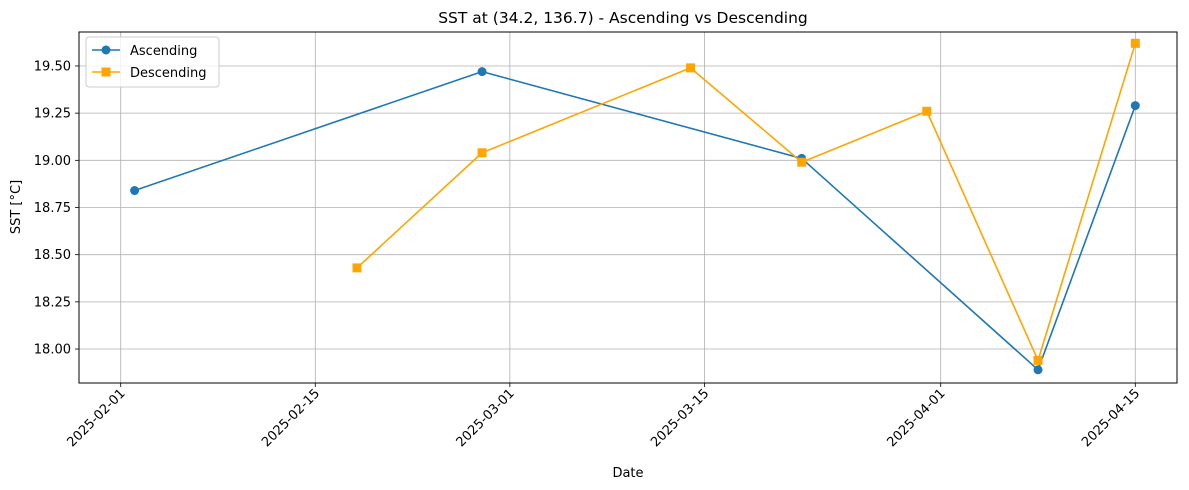 The width and height of the screenshot is (1189, 490). What do you see at coordinates (16, 207) in the screenshot?
I see `y-axis-label: SST [°C]` at bounding box center [16, 207].